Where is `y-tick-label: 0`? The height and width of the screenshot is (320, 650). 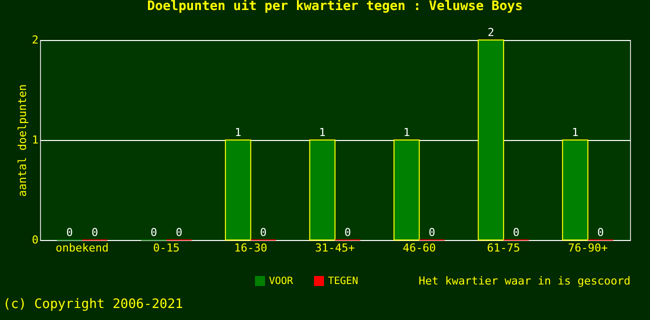
y-tick-label: 0 is located at coordinates (35, 240).